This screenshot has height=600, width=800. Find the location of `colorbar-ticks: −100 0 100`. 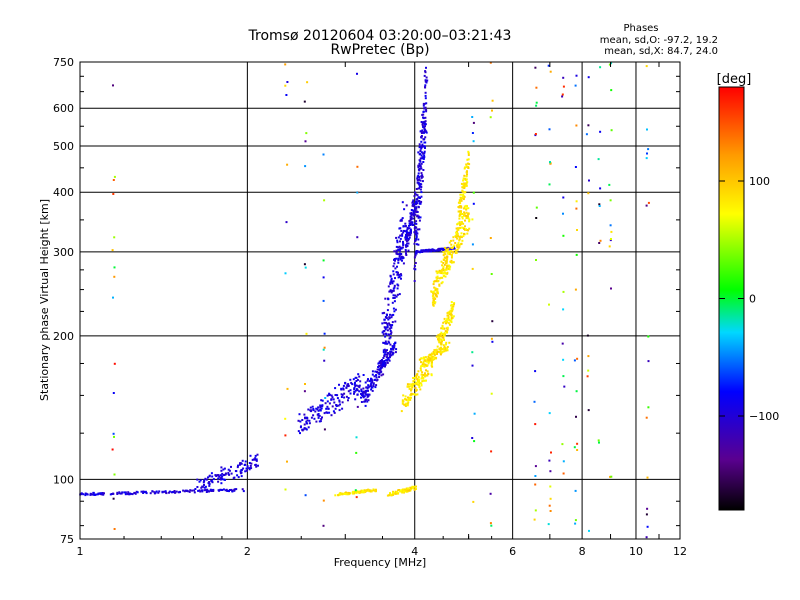

colorbar-ticks: −100 0 100 is located at coordinates (749, 299).